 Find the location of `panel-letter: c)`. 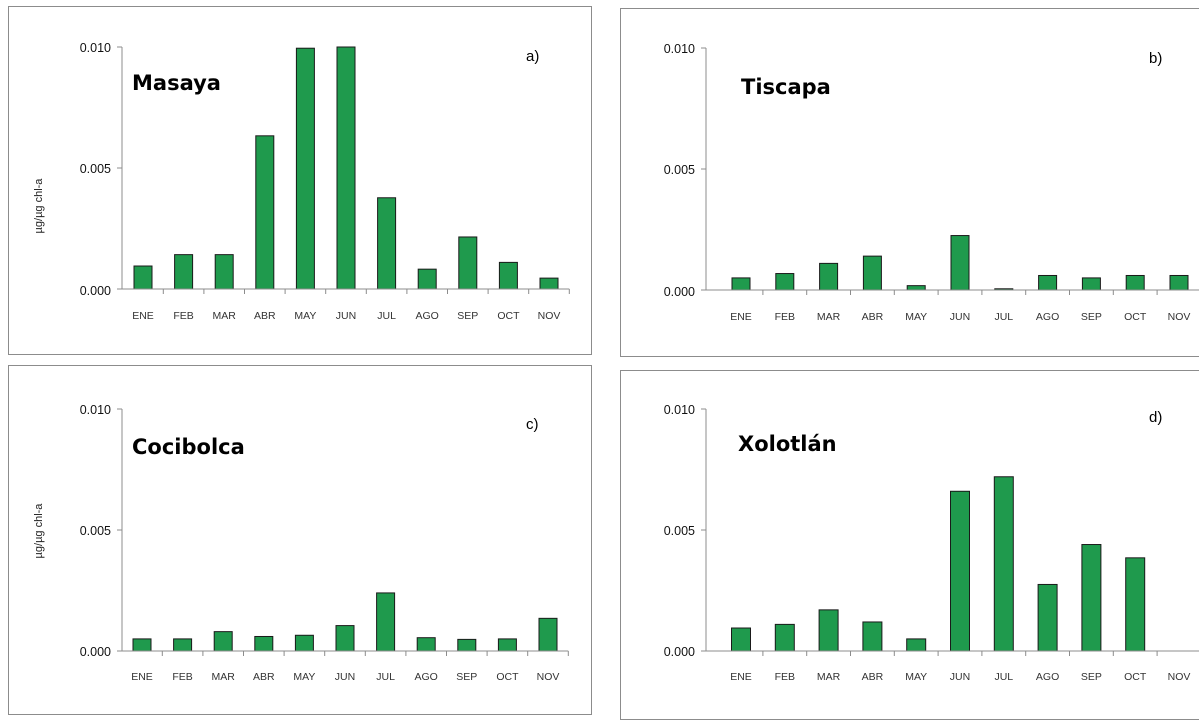

panel-letter: c) is located at coordinates (532, 424).